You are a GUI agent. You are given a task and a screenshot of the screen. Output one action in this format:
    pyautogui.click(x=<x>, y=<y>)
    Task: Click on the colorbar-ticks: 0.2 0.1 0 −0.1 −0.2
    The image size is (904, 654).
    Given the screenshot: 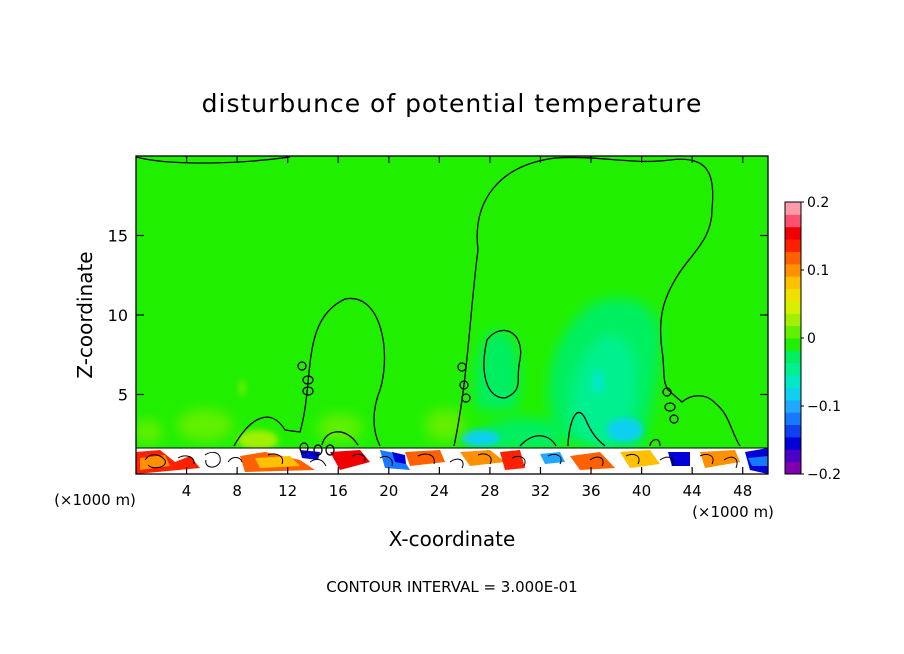 What is the action you would take?
    pyautogui.click(x=821, y=339)
    